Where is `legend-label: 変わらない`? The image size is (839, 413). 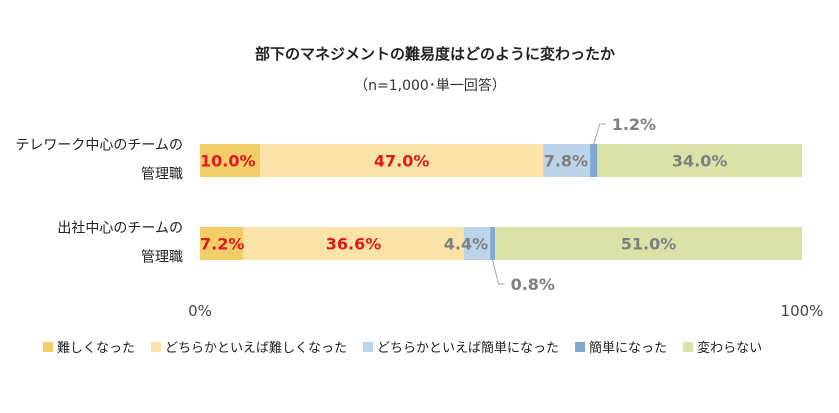 legend-label: 変わらない is located at coordinates (729, 348).